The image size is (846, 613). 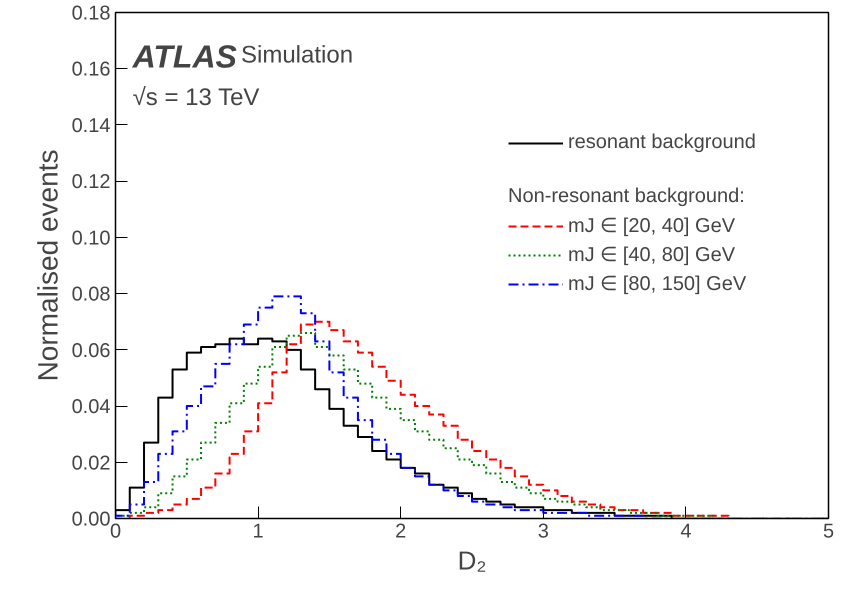 What do you see at coordinates (91, 407) in the screenshot?
I see `y-tick-label: 0.04` at bounding box center [91, 407].